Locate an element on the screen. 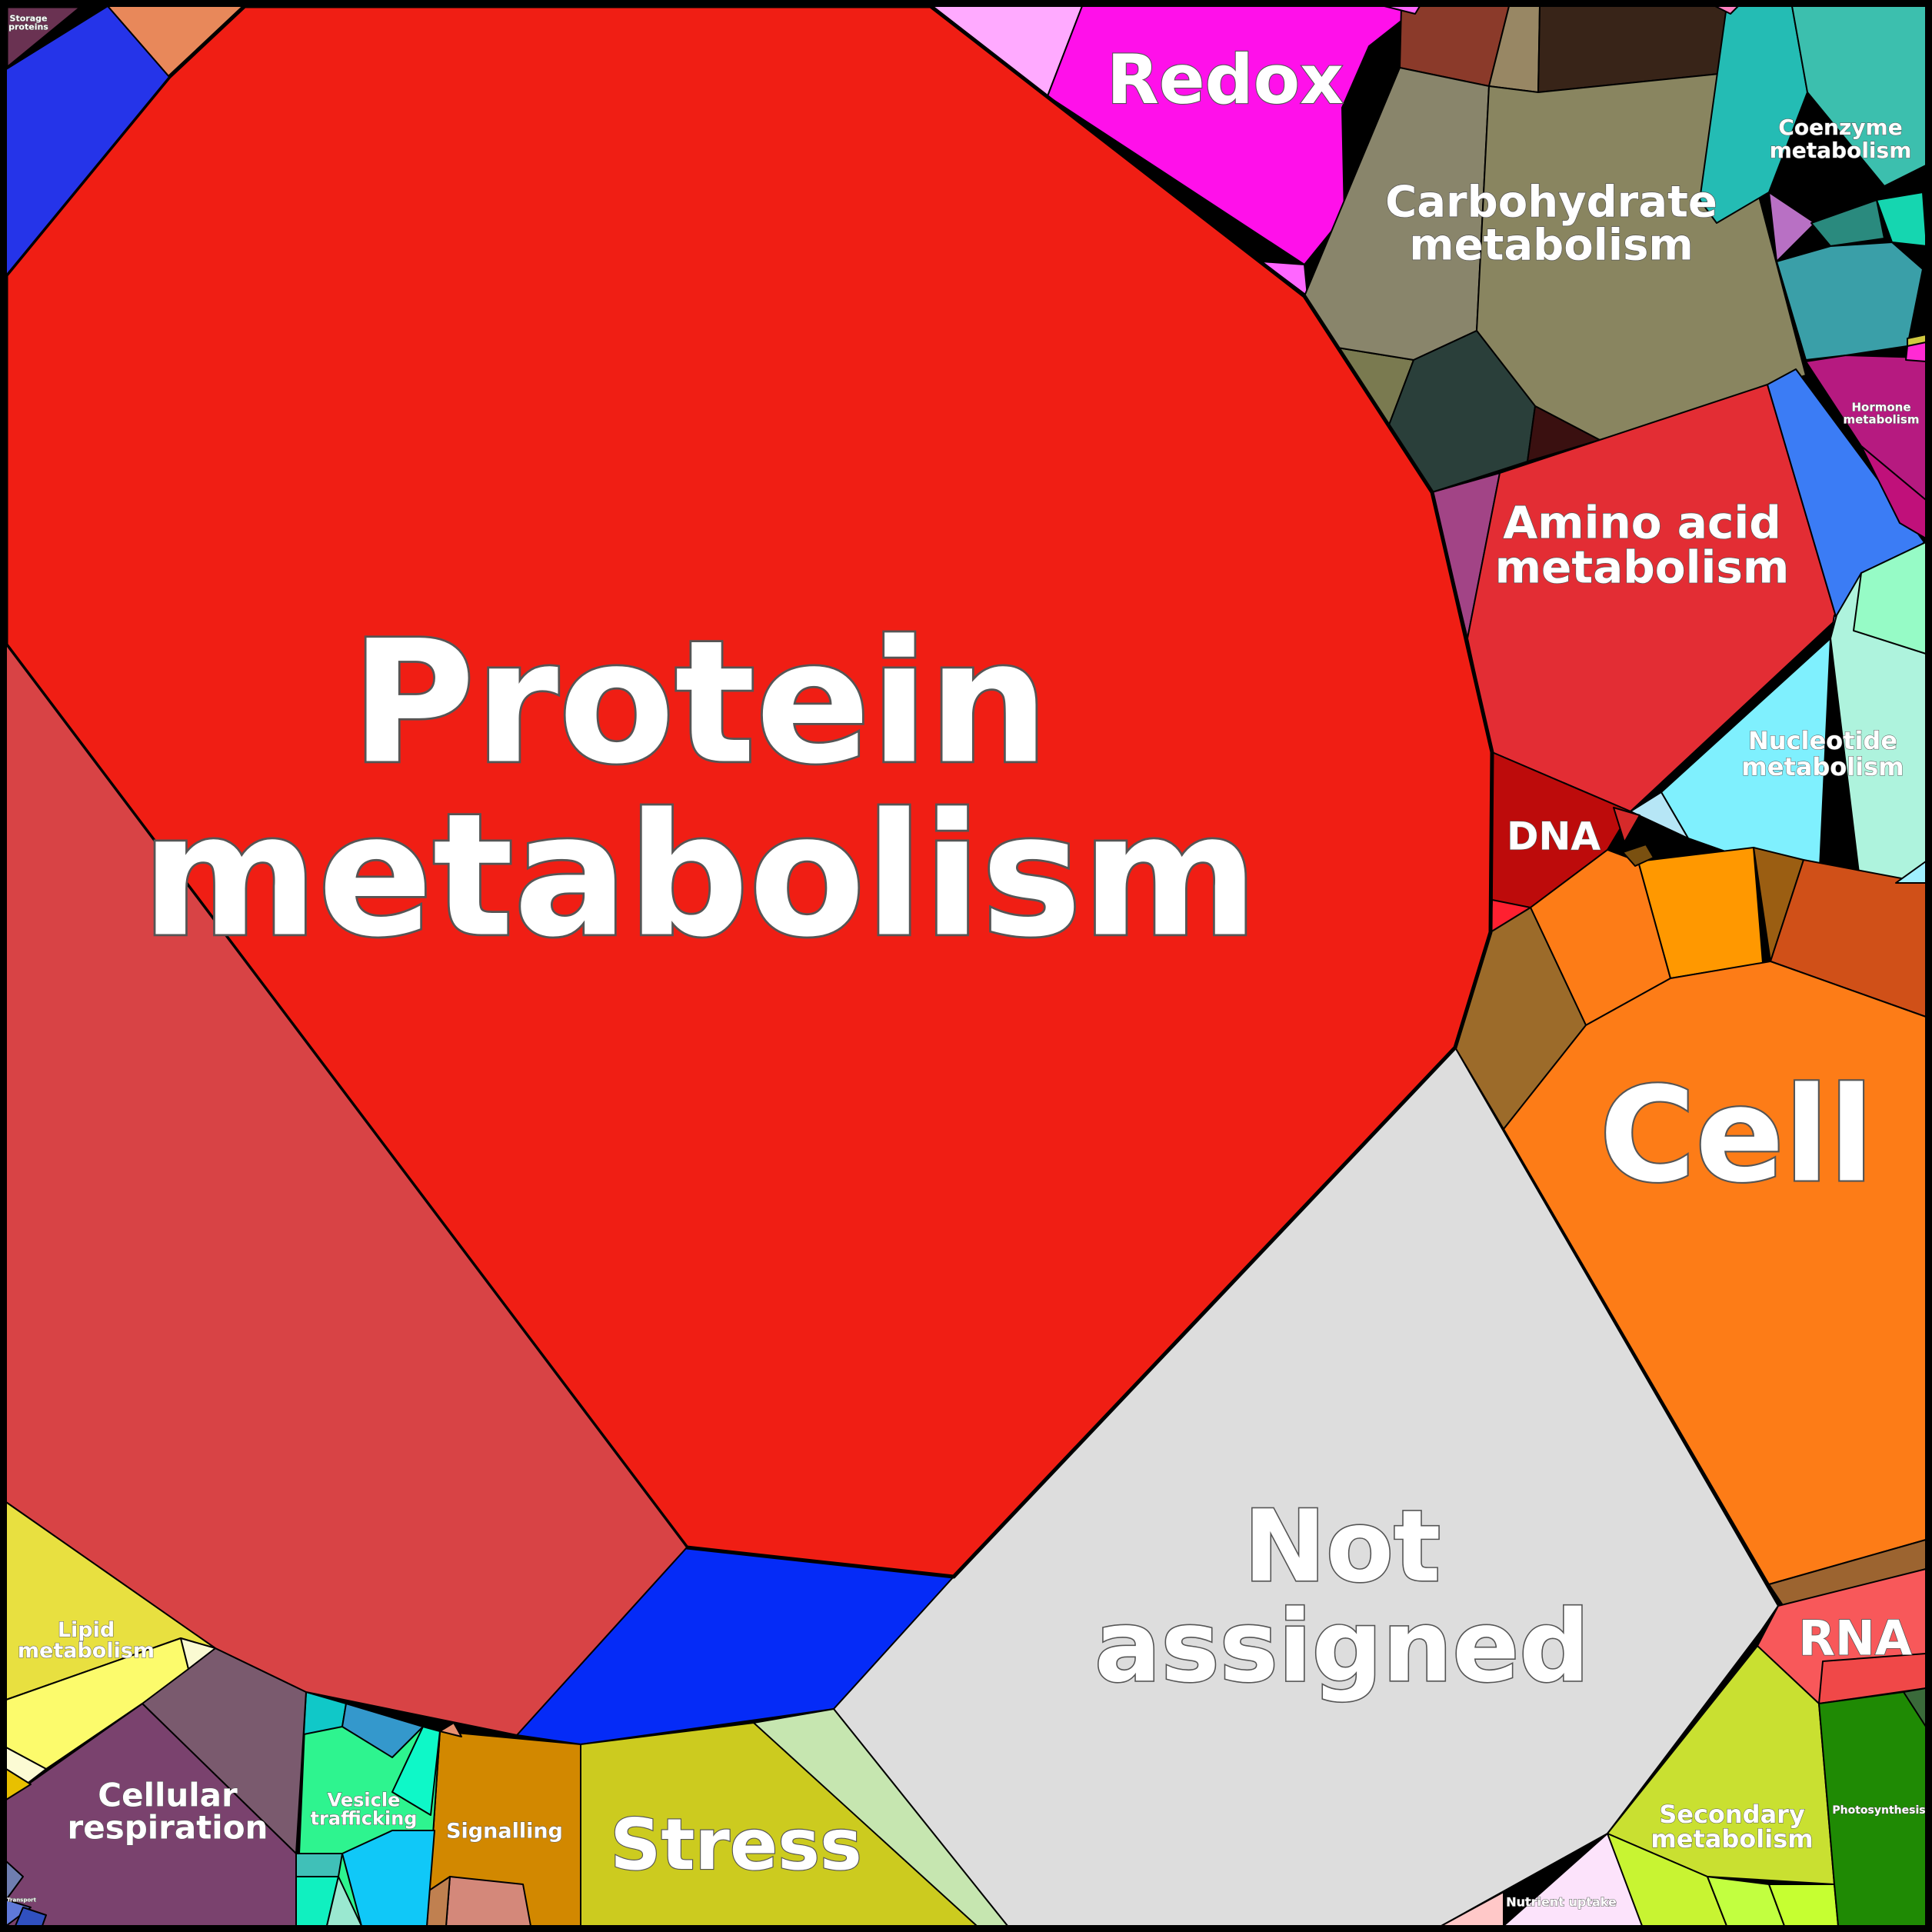  nutrient-uptake-label-line: Nutrient uptake is located at coordinates (1561, 1902).